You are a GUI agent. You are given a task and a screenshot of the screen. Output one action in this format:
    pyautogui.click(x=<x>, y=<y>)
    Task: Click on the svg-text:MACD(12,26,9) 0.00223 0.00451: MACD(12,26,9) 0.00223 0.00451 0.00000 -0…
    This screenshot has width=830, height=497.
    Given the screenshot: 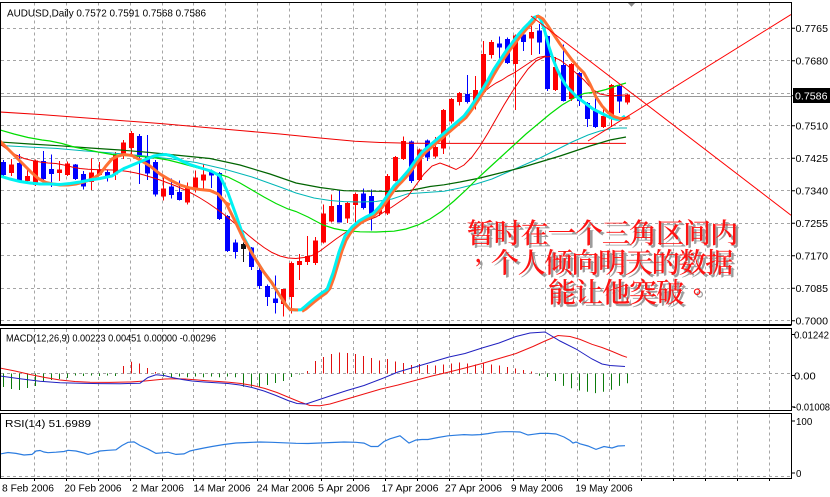 What is the action you would take?
    pyautogui.click(x=111, y=339)
    